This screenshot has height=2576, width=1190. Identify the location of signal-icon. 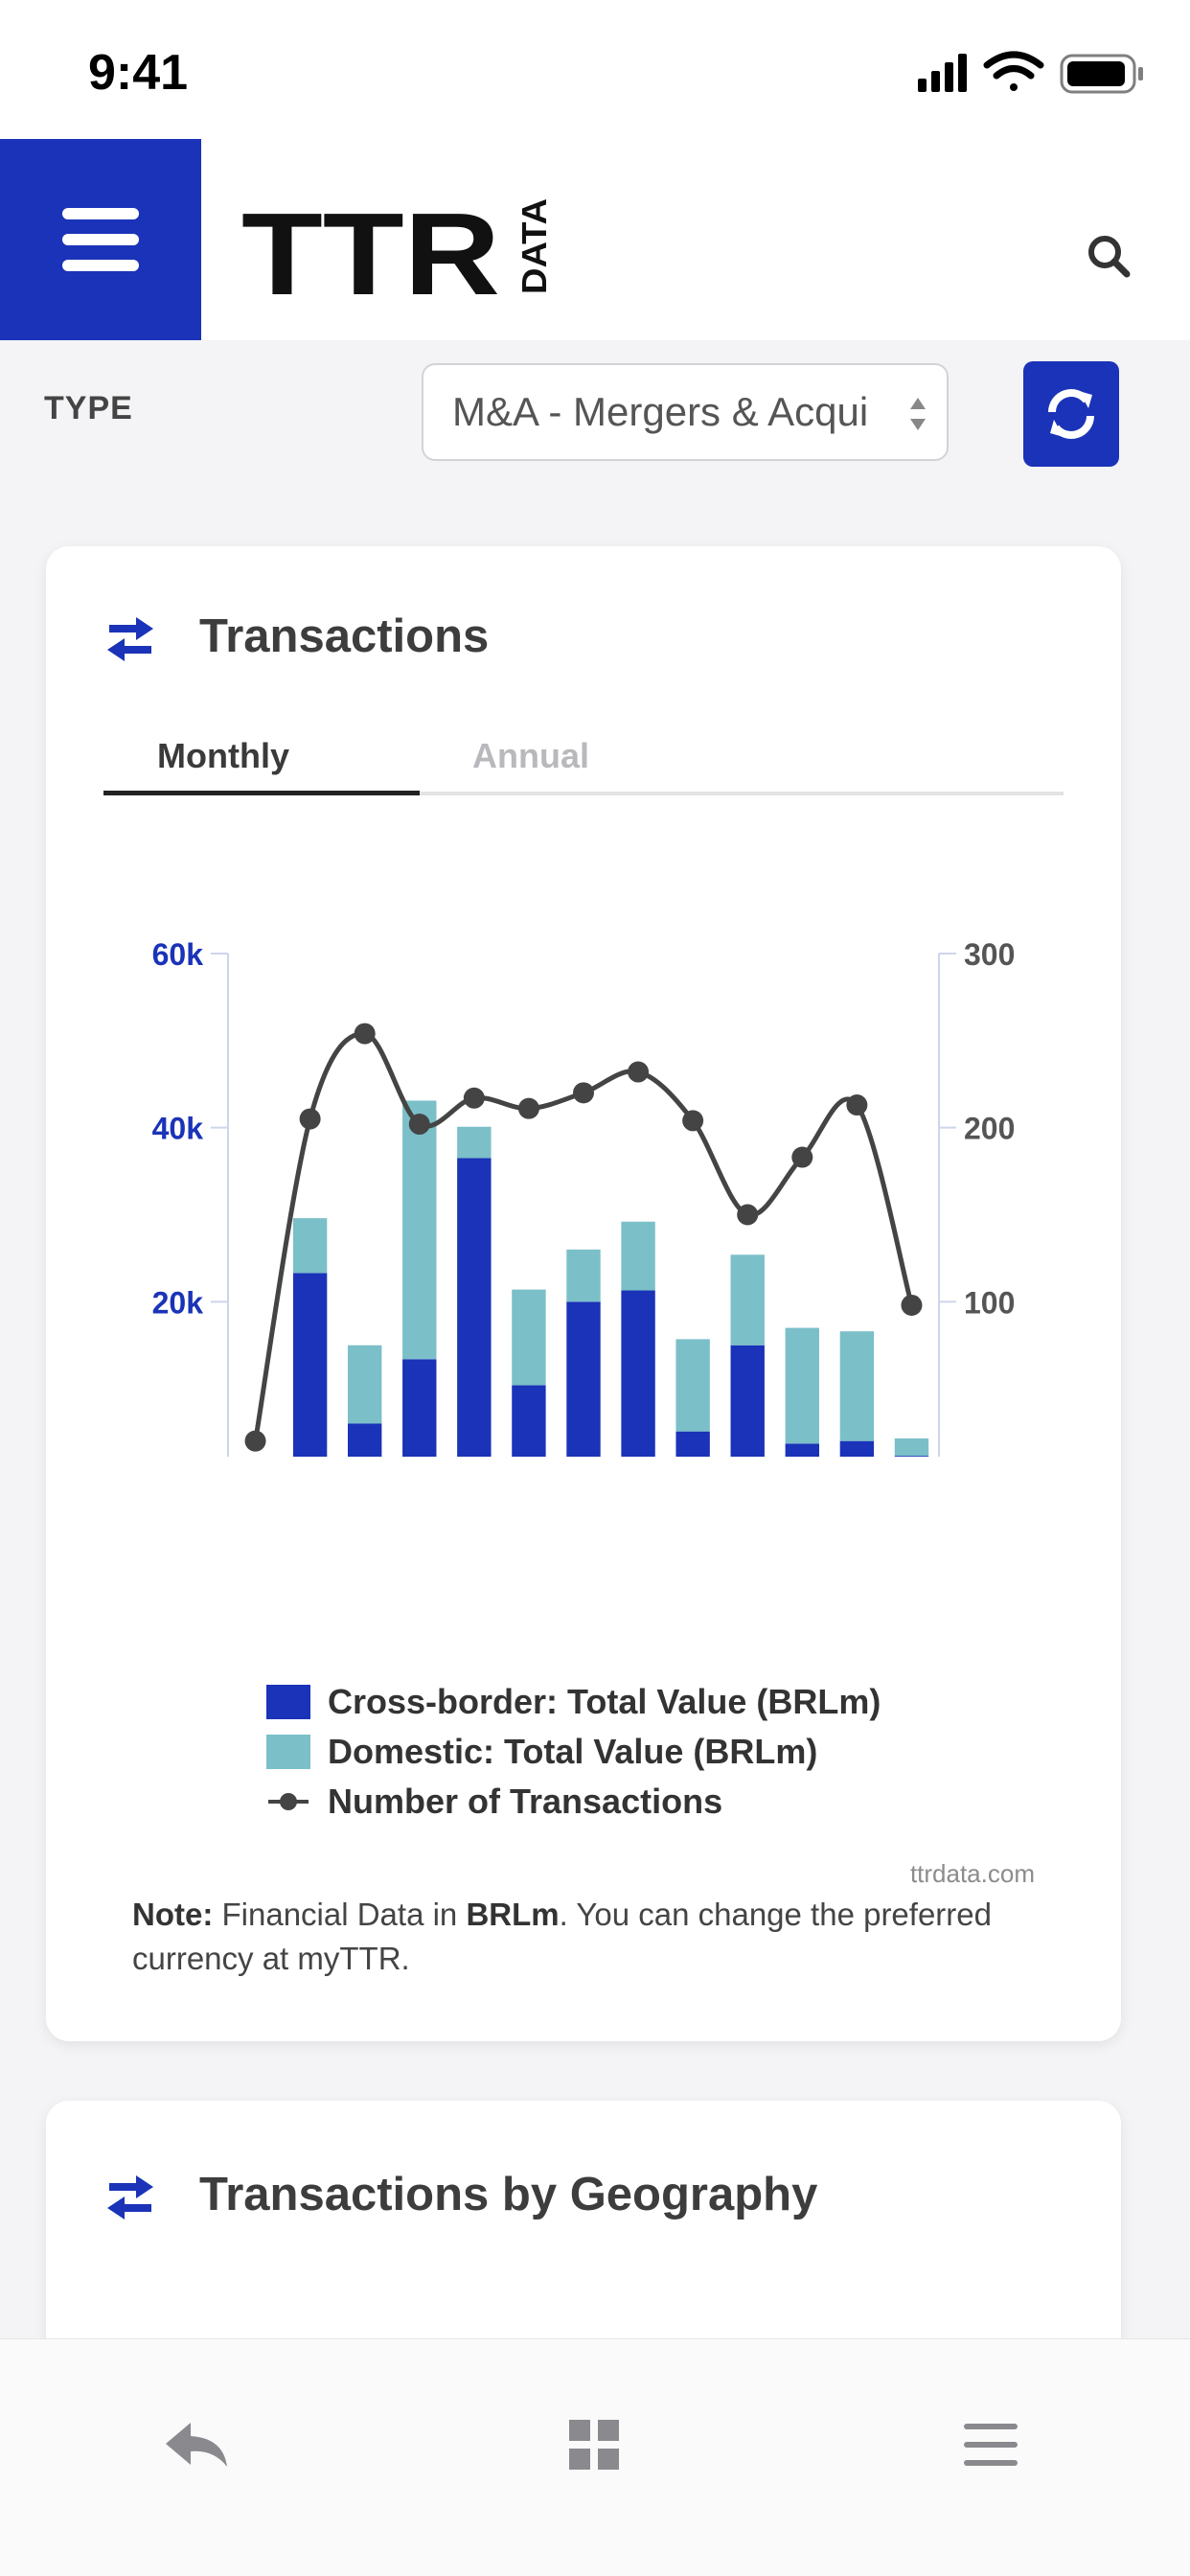
(943, 73).